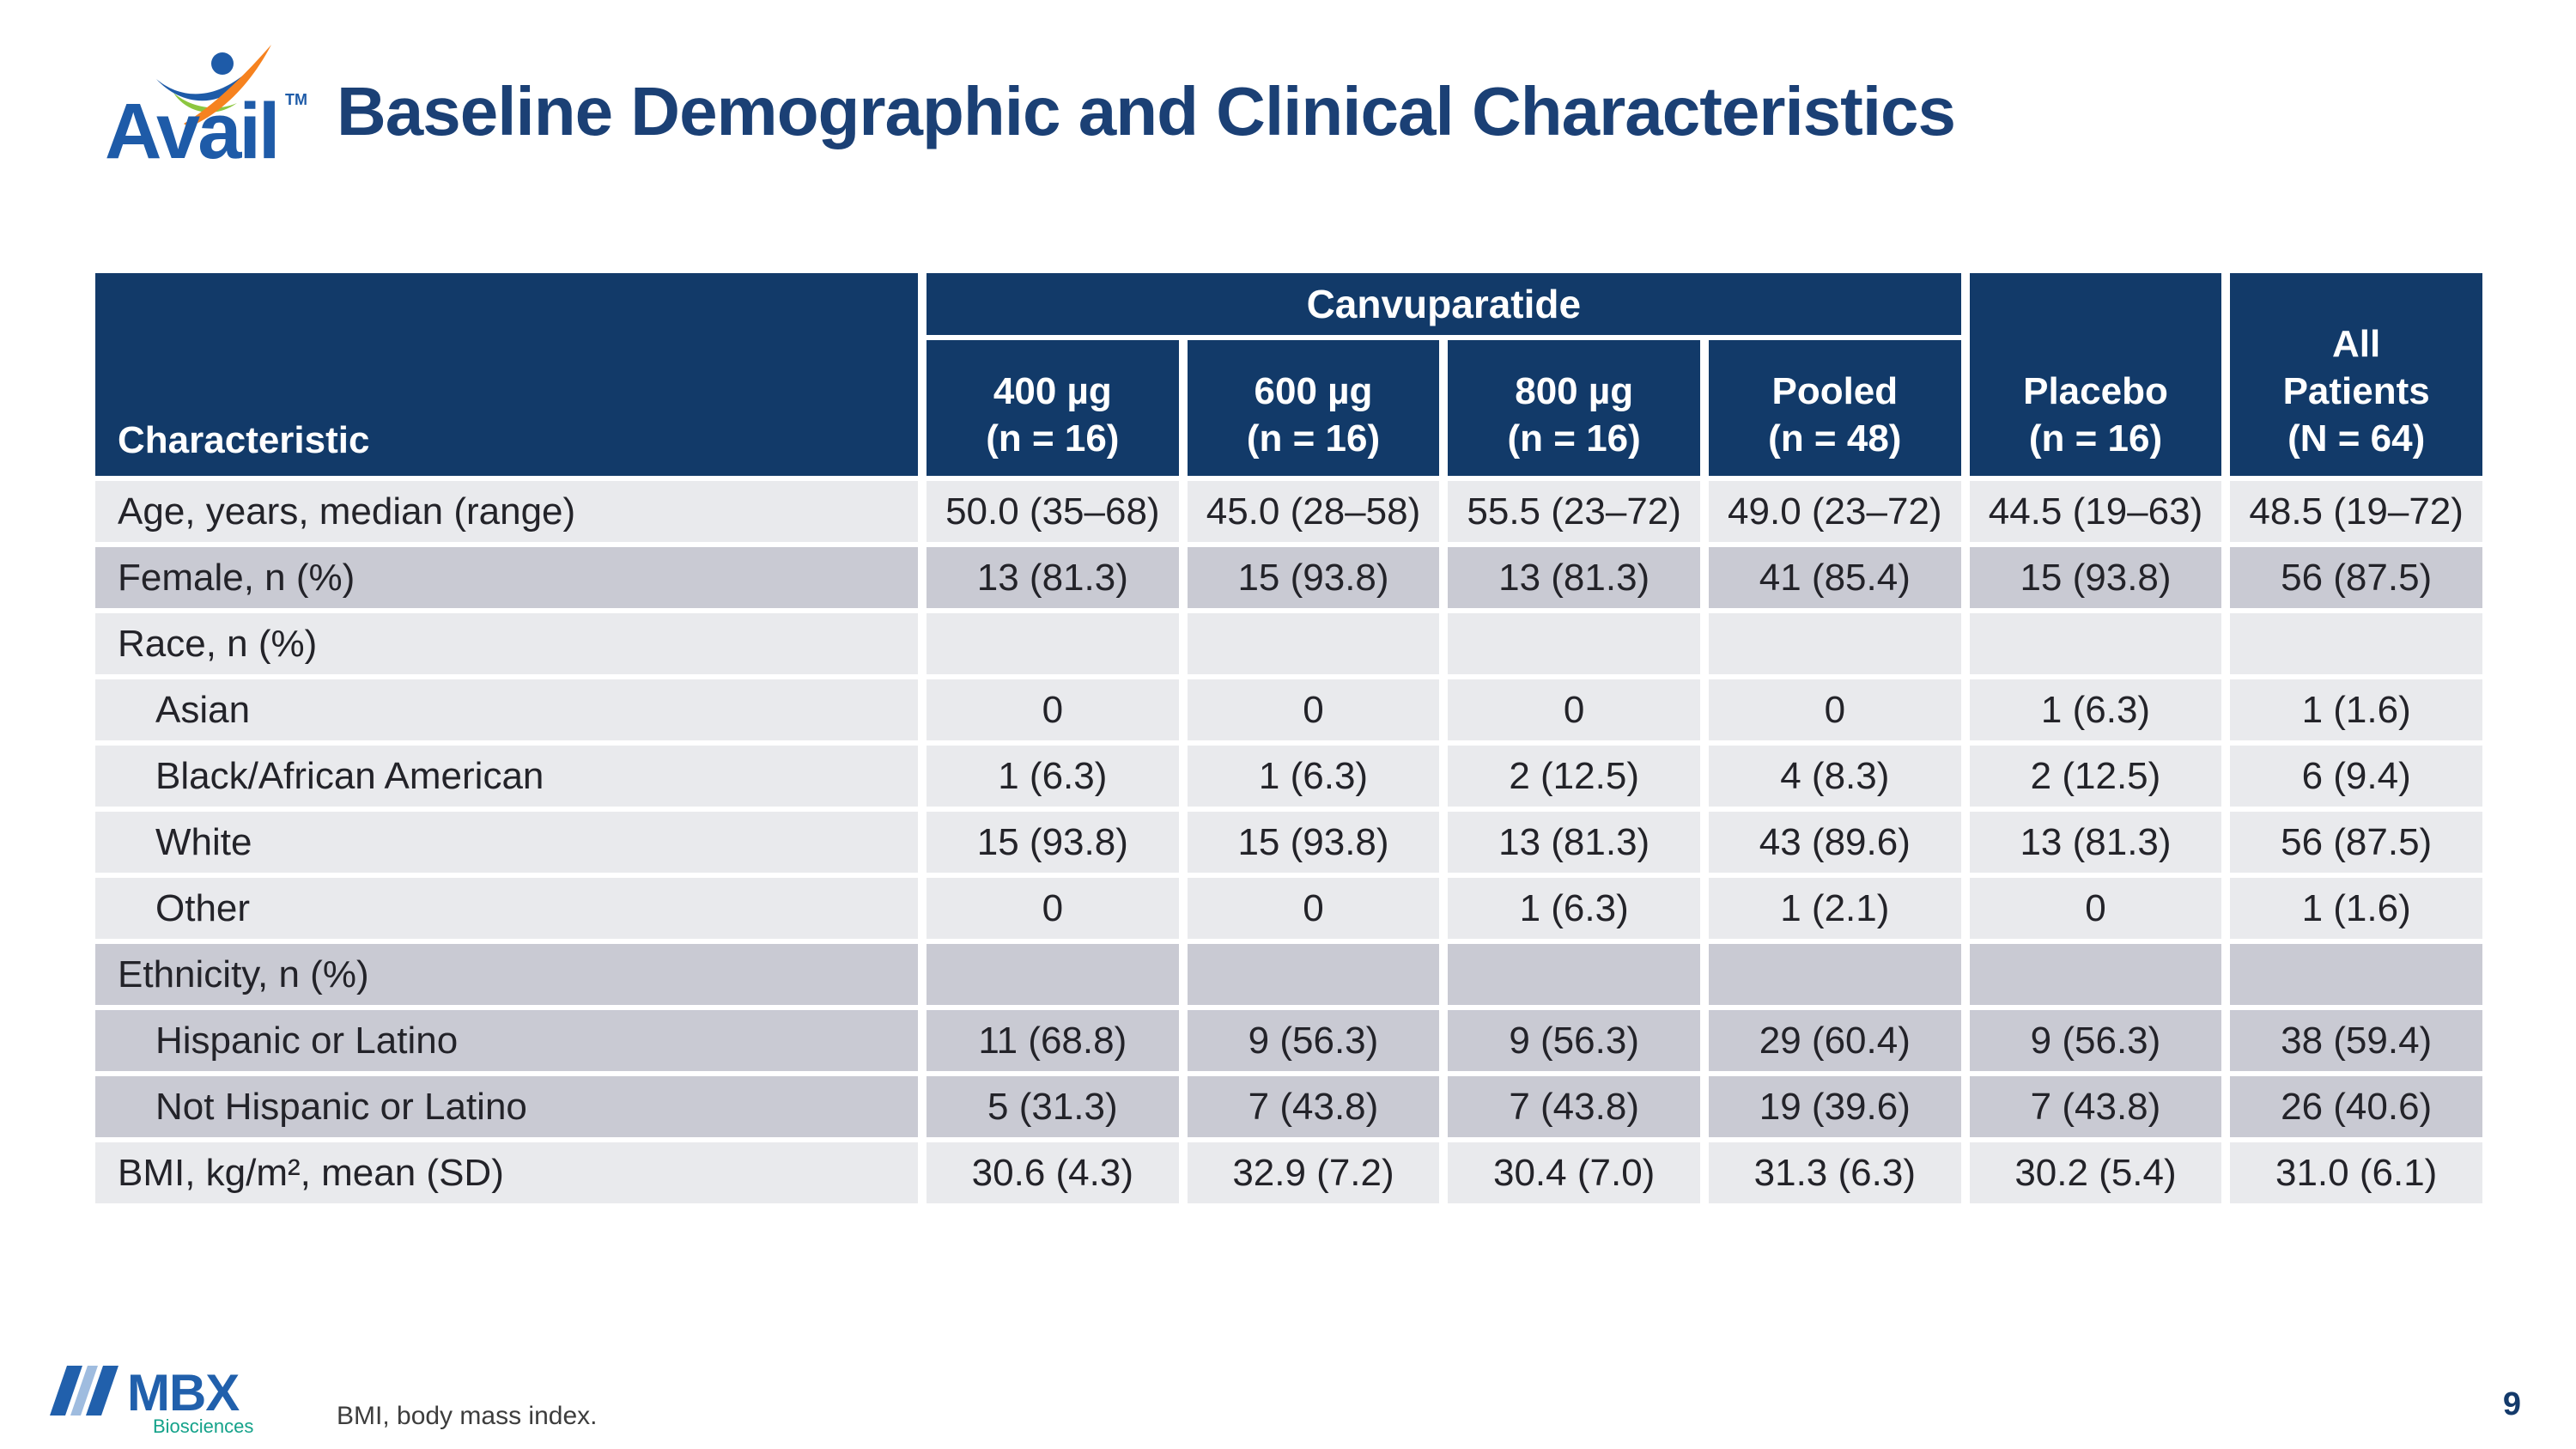 Image resolution: width=2576 pixels, height=1449 pixels. What do you see at coordinates (507, 577) in the screenshot?
I see `row-label-female: Female, n (%)` at bounding box center [507, 577].